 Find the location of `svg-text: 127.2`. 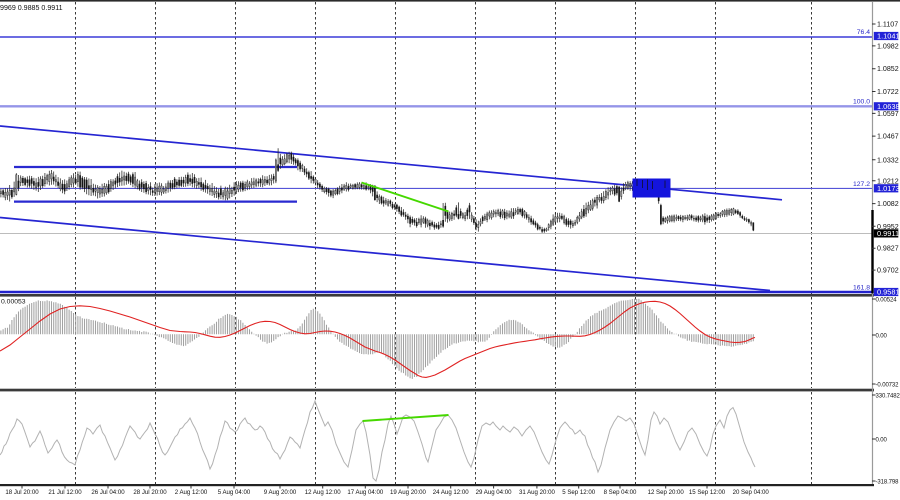

svg-text: 127.2 is located at coordinates (861, 184).